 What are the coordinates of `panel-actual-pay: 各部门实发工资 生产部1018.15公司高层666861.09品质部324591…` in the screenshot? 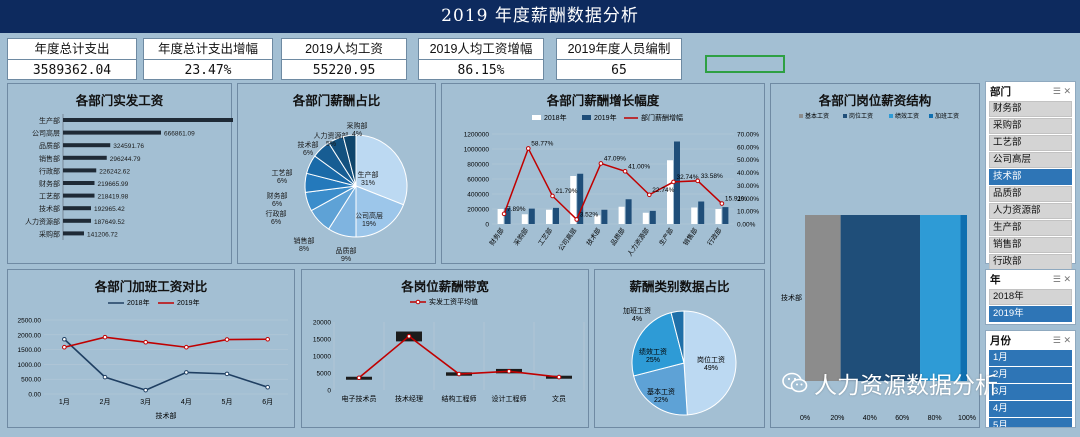 It's located at (120, 173).